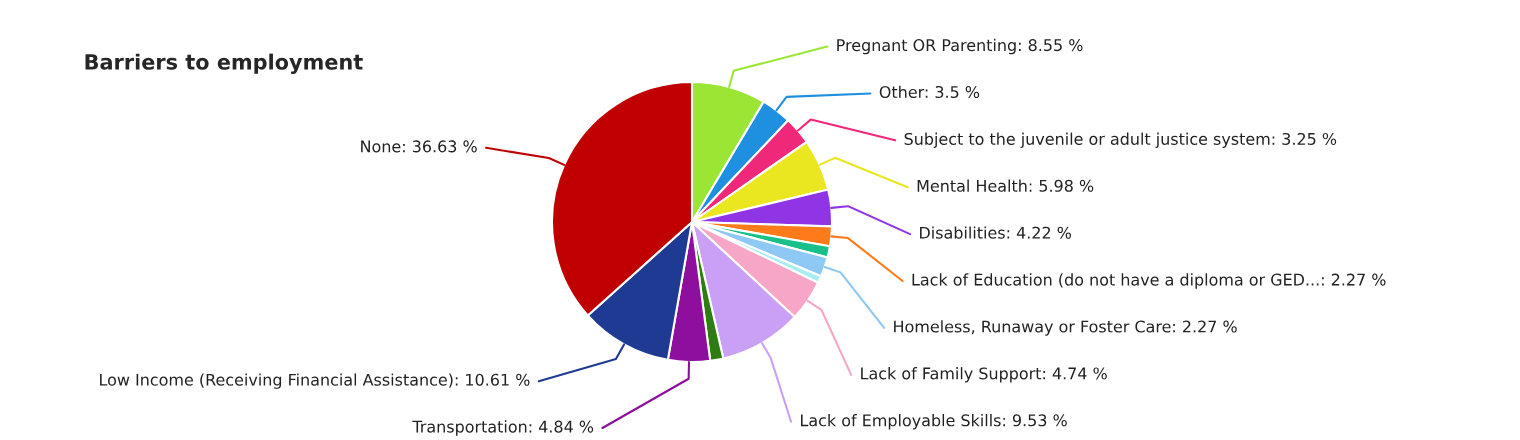 The image size is (1520, 440). Describe the element at coordinates (1005, 185) in the screenshot. I see `slice-label: Mental Health: 5.98 %` at that location.